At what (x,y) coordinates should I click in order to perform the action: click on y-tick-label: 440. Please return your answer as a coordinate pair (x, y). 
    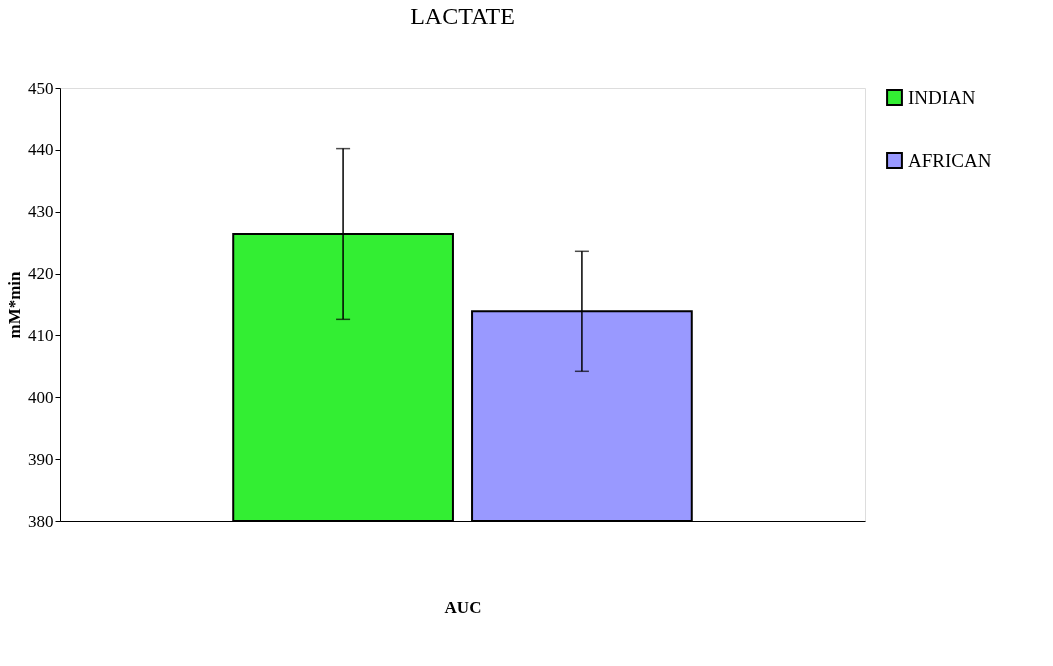
    Looking at the image, I should click on (41, 150).